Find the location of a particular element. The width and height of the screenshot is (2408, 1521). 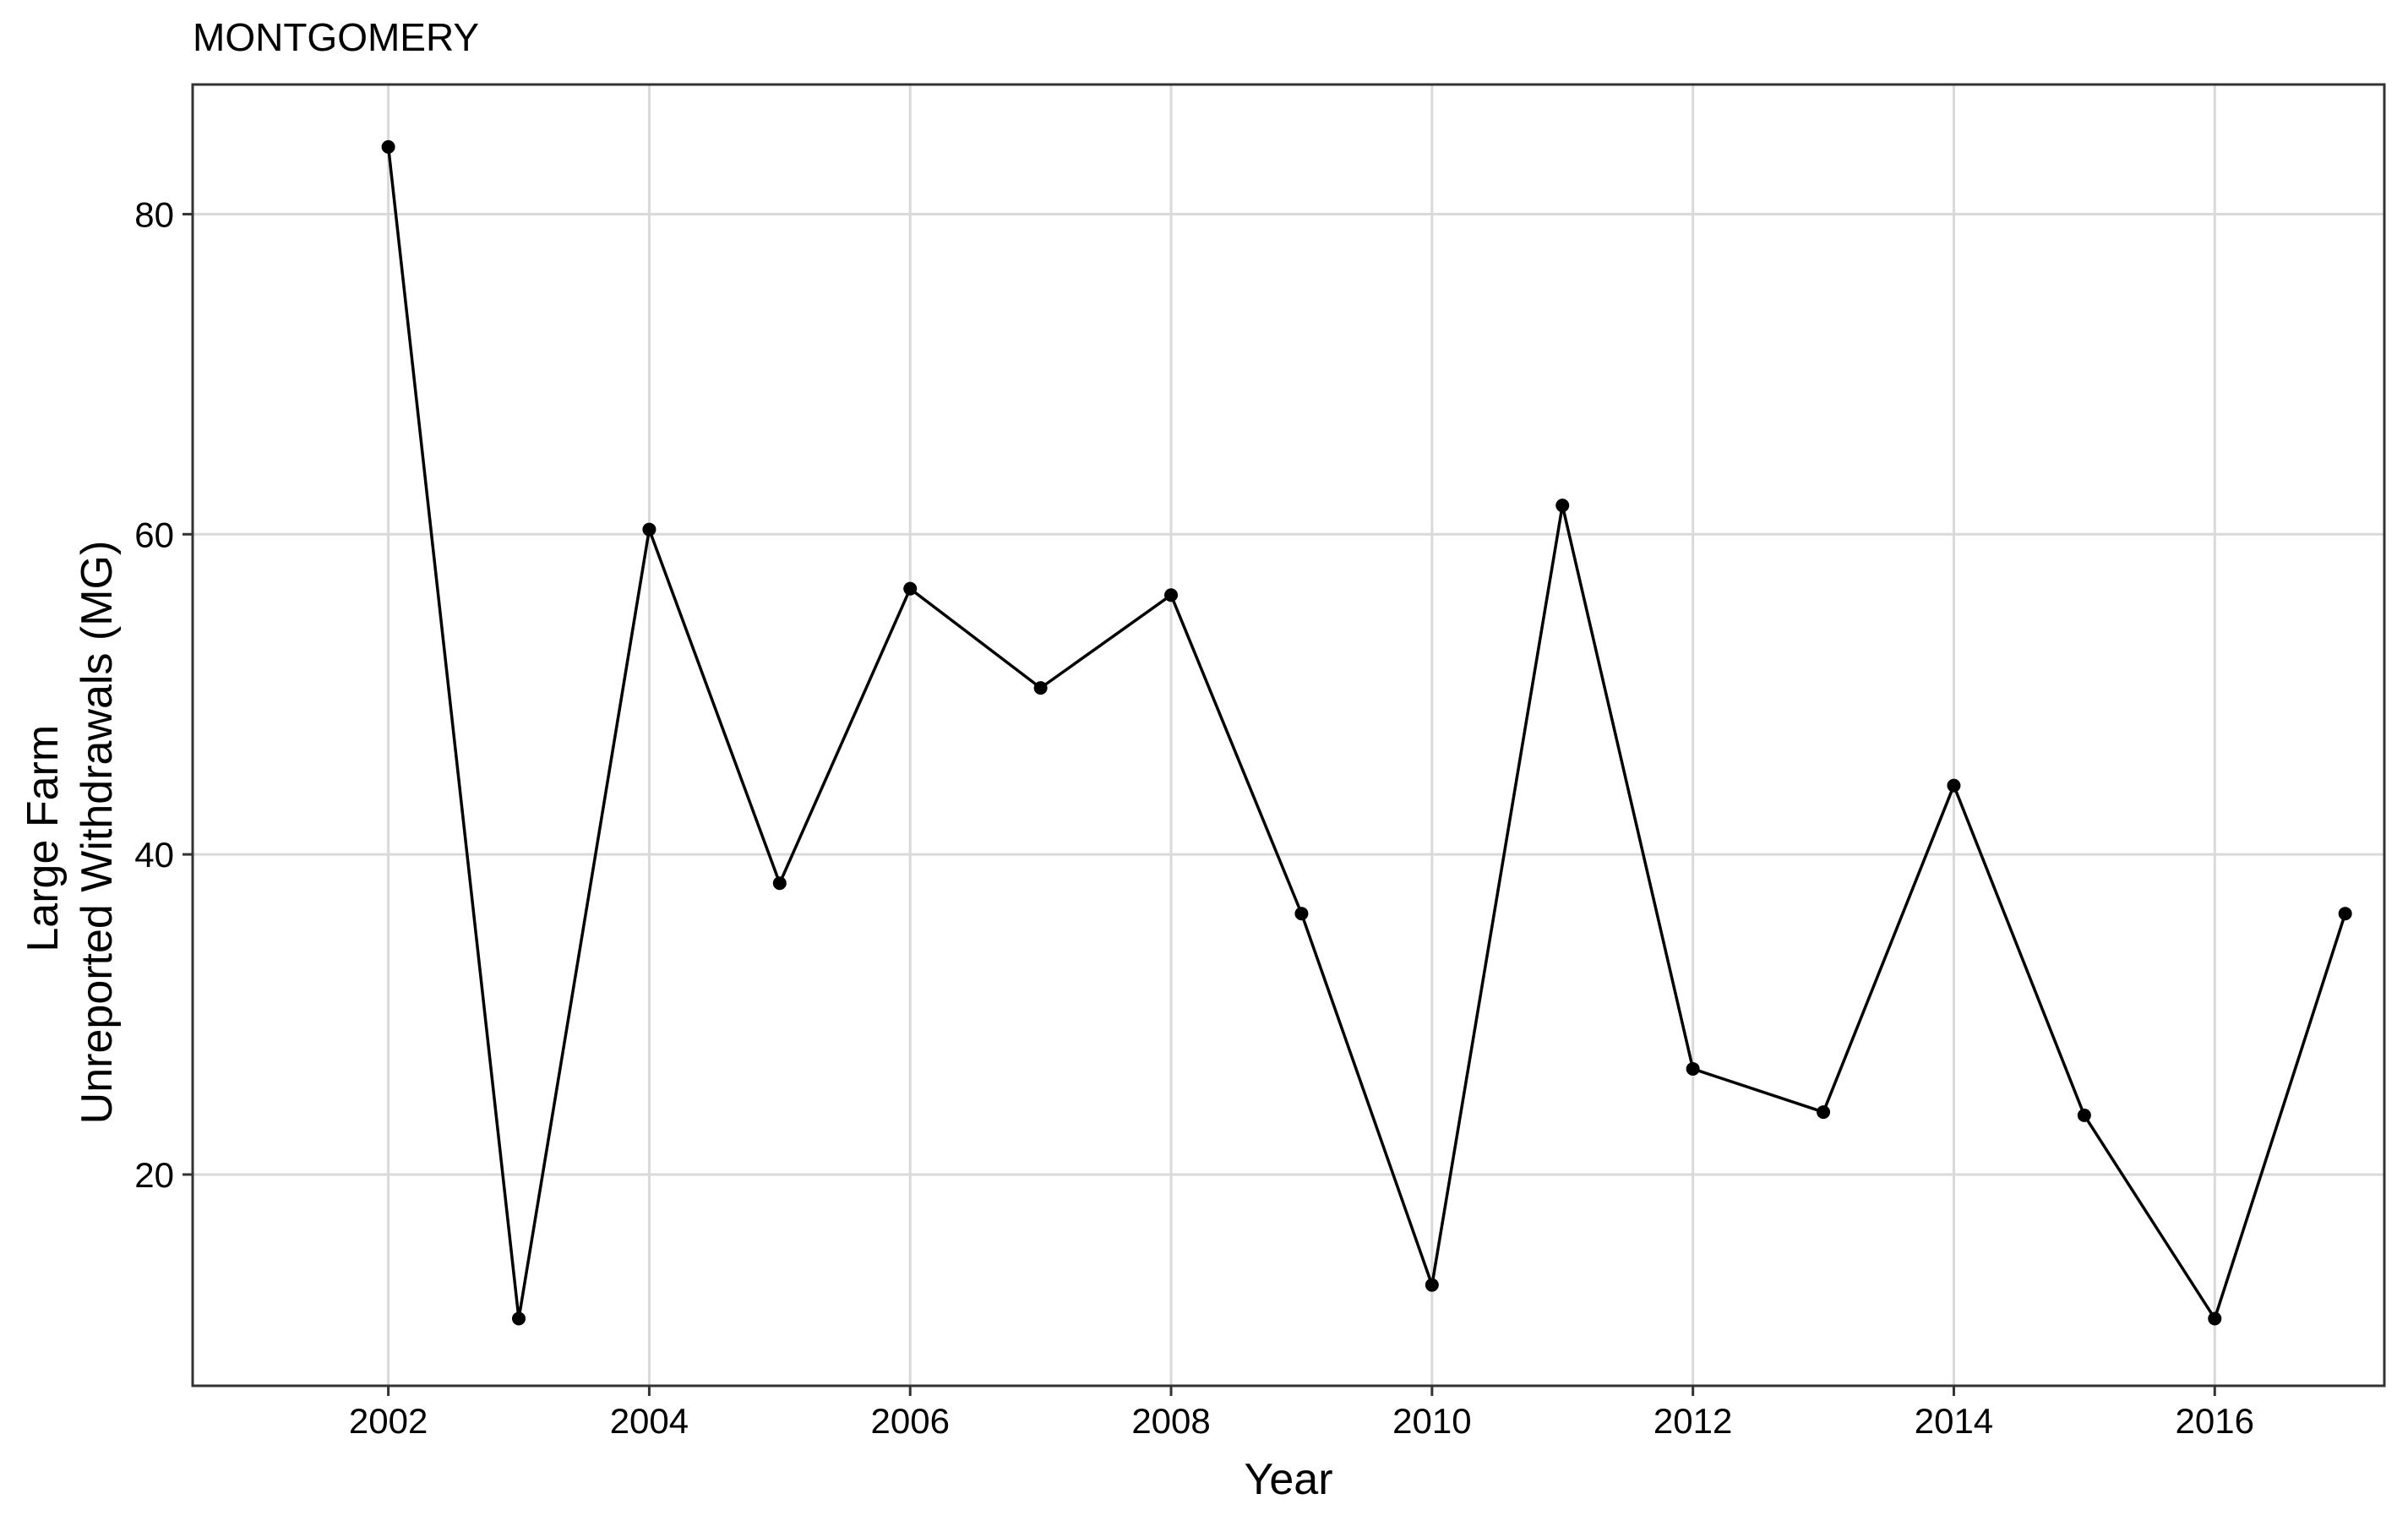

x-tick-label: 2002 is located at coordinates (388, 1421).